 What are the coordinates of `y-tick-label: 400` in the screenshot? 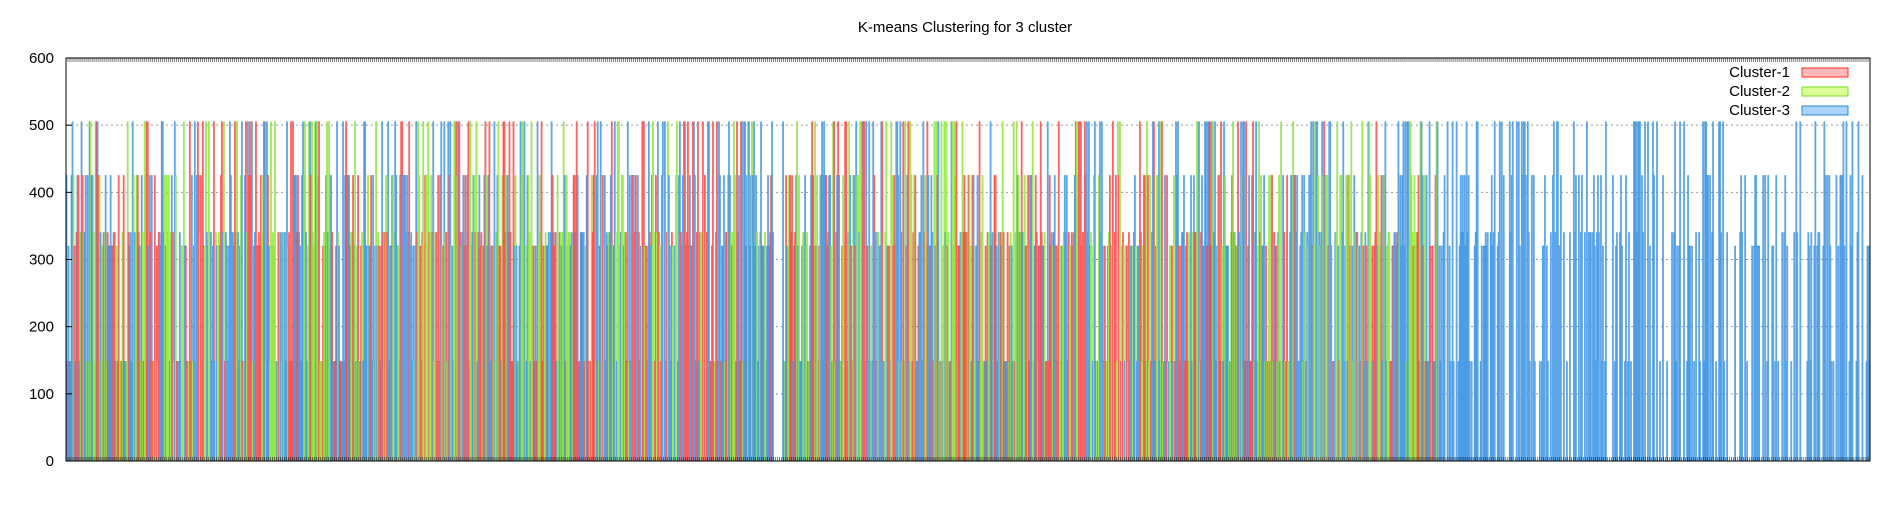 It's located at (41, 192).